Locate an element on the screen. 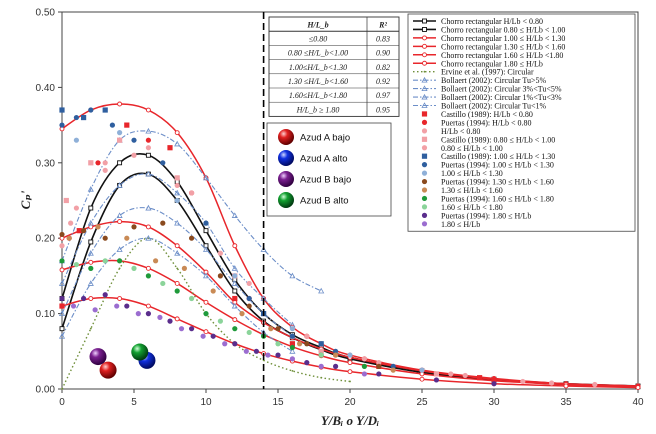  r2-table-cell: 1.00≤H/L_b<1.30 is located at coordinates (318, 67).